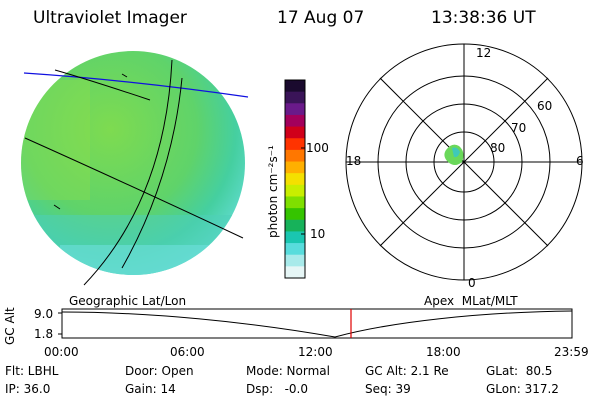 This screenshot has width=600, height=400. I want to click on timeline-xtick: 18:00, so click(443, 352).